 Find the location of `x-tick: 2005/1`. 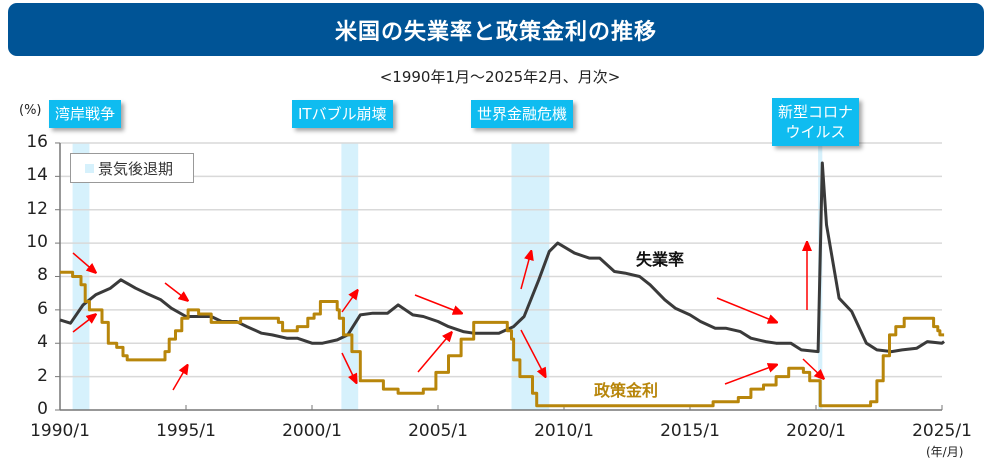

x-tick: 2005/1 is located at coordinates (438, 431).